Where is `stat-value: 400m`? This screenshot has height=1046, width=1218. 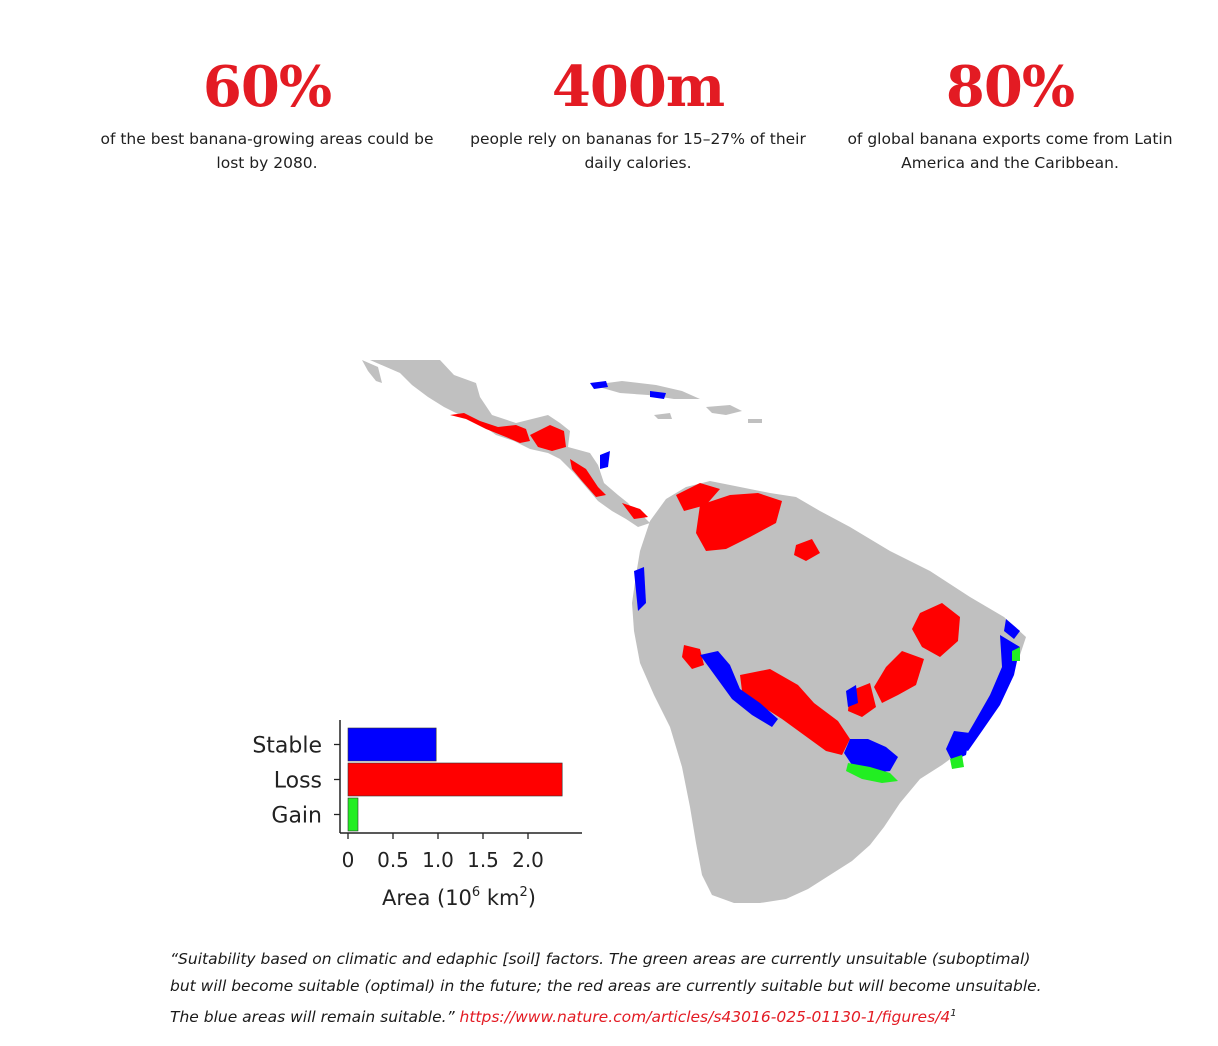 stat-value: 400m is located at coordinates (638, 87).